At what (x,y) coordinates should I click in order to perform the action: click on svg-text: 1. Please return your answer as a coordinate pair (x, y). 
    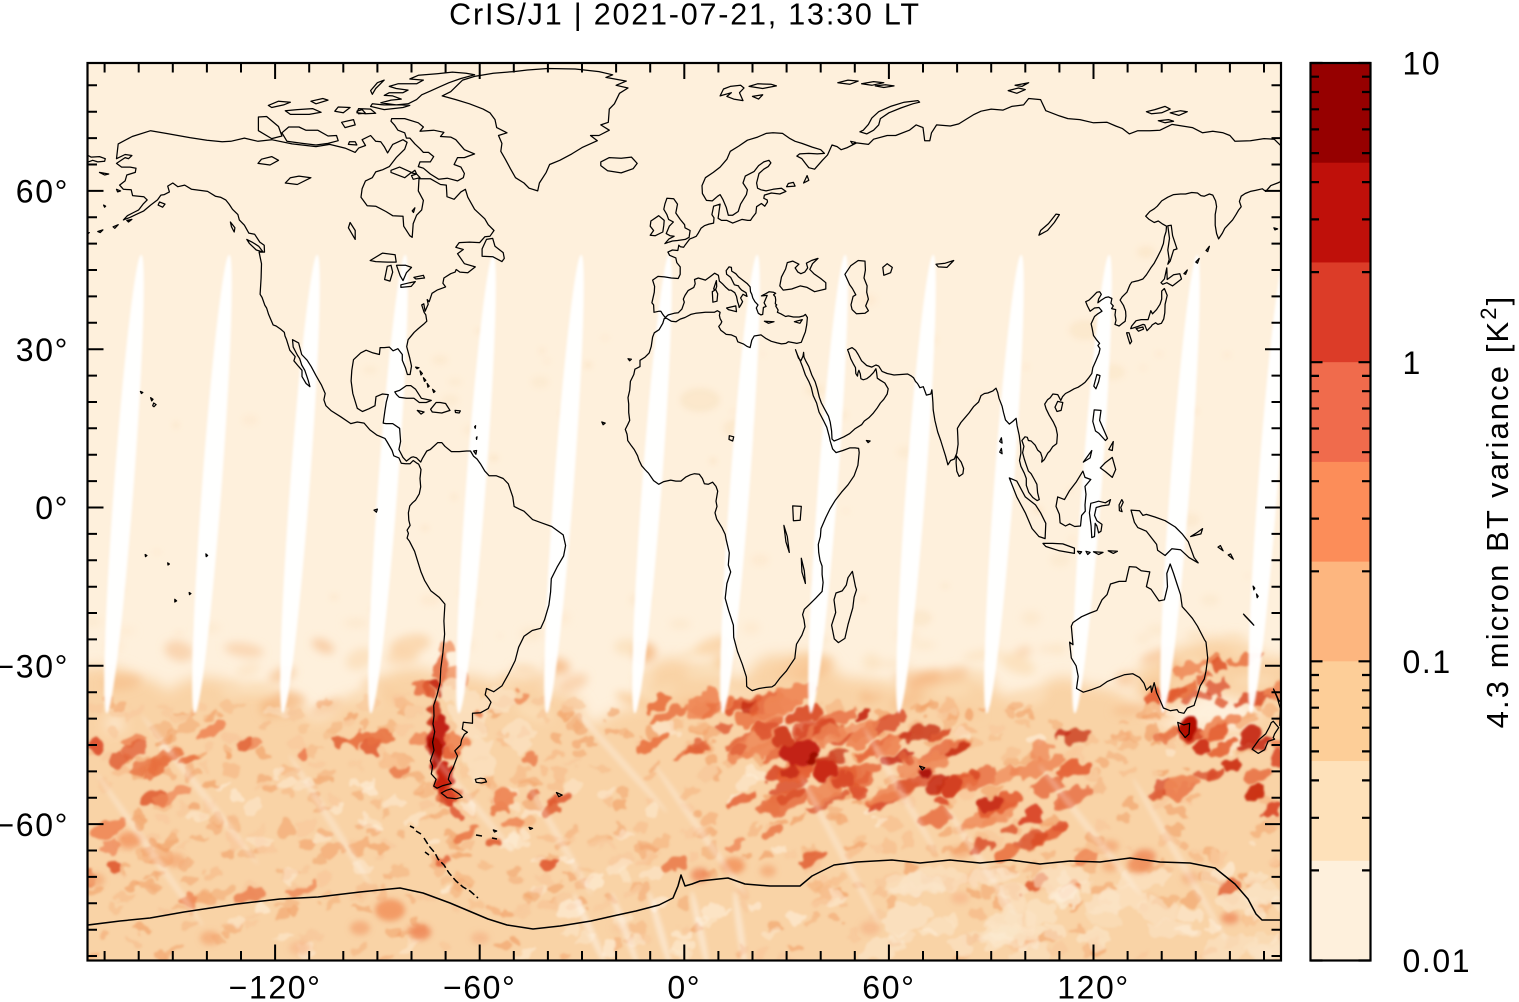
    Looking at the image, I should click on (1412, 363).